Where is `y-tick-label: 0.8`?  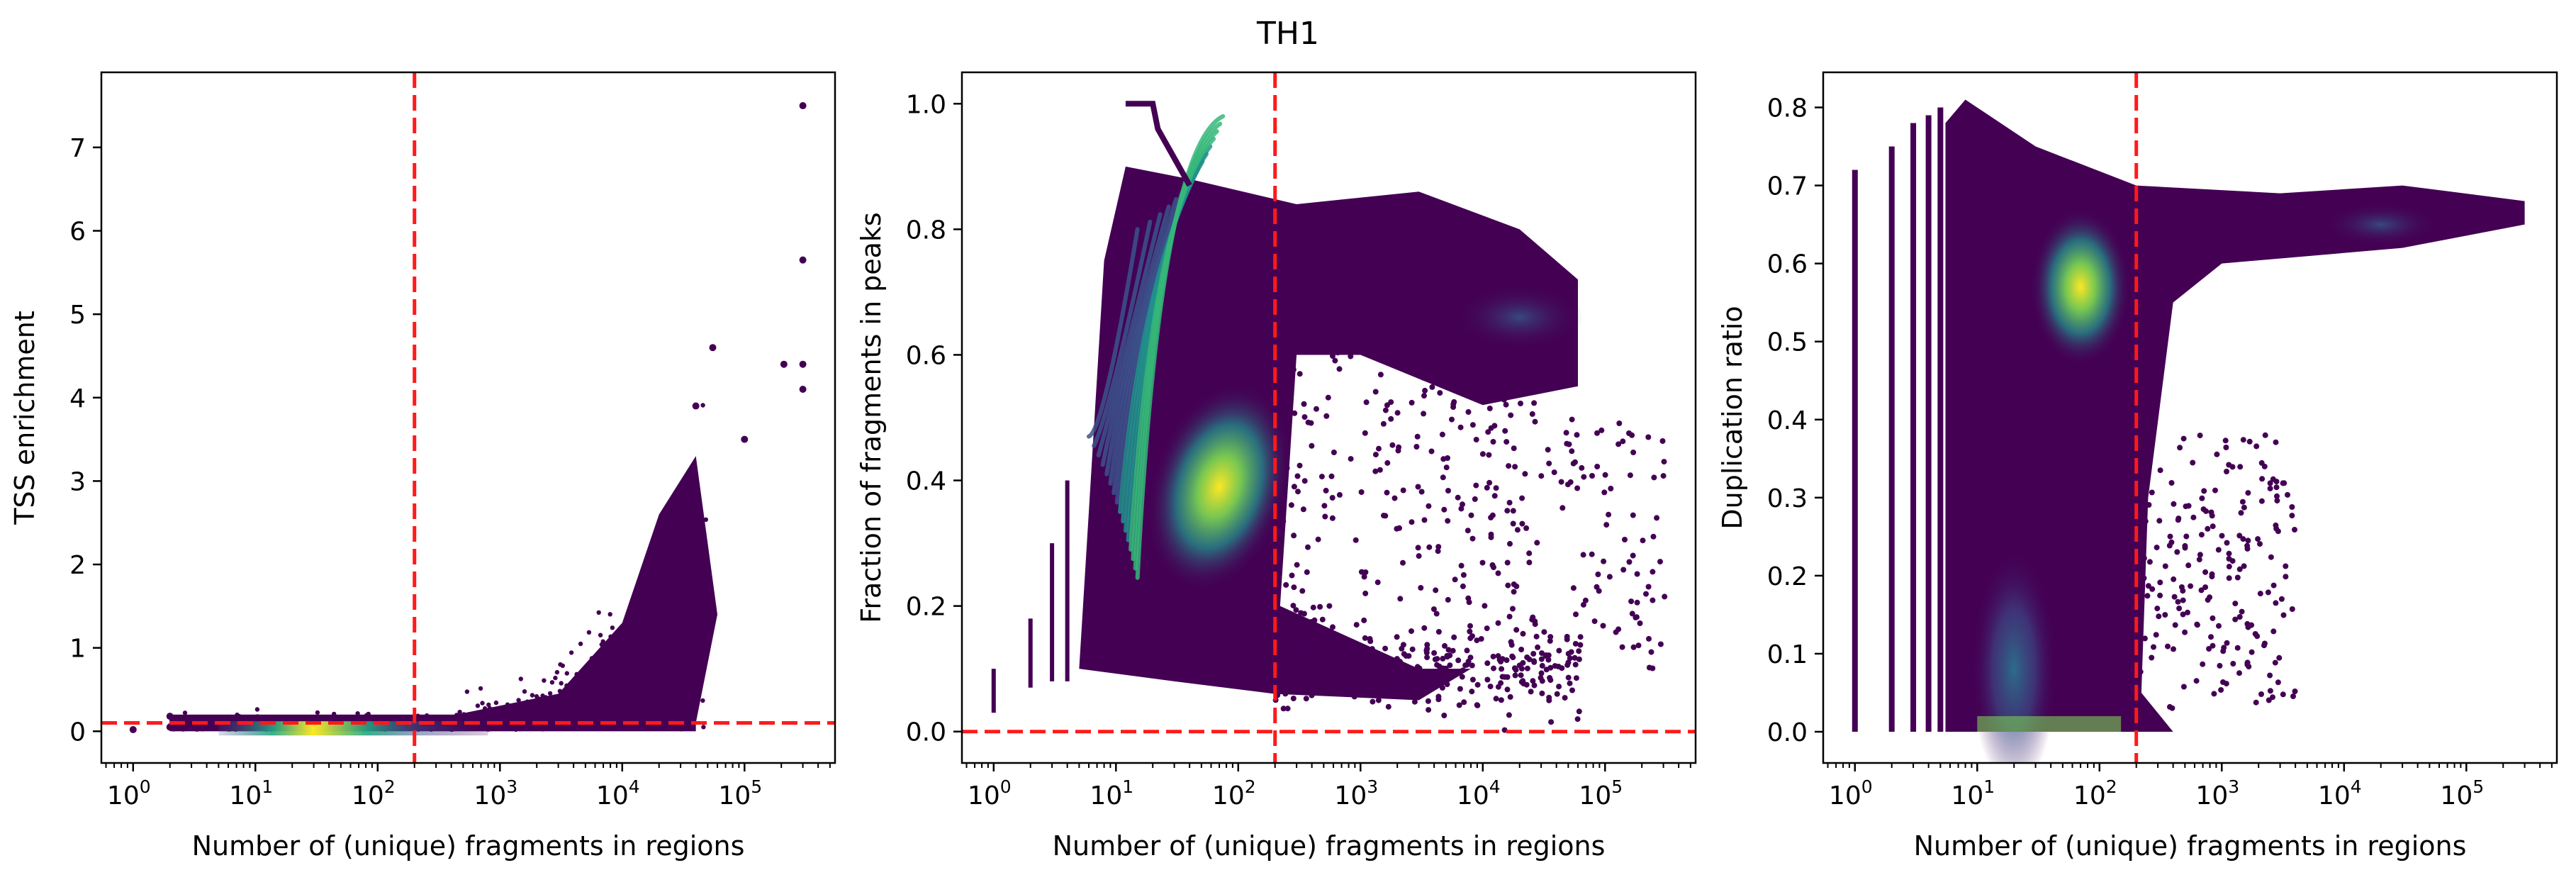
y-tick-label: 0.8 is located at coordinates (926, 231).